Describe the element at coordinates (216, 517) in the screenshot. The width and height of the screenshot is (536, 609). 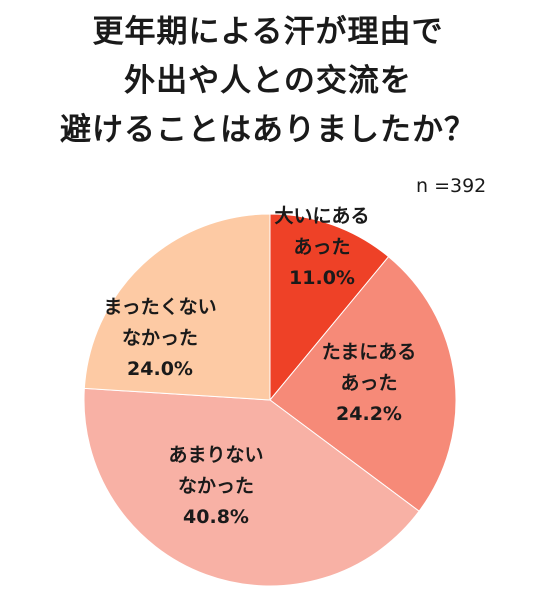
I see `slice-value-label-3: 40.8%` at that location.